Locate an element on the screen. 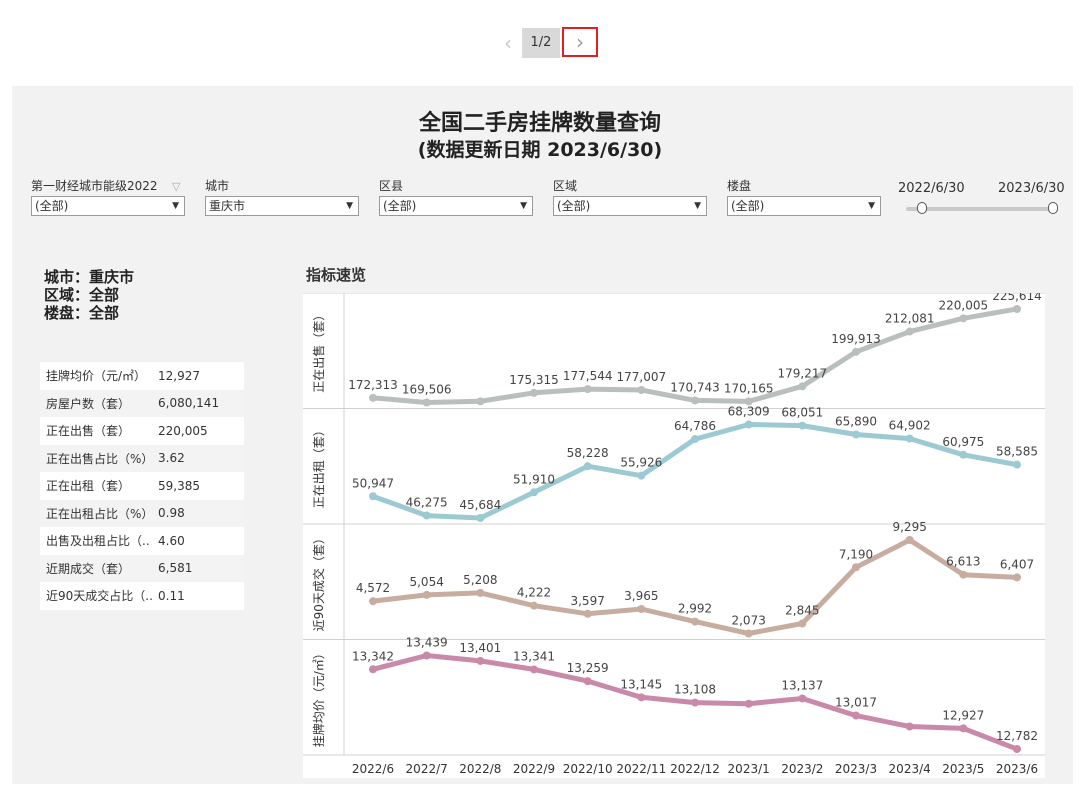 This screenshot has height=787, width=1080. kpi-row: 正在出租占比（%） 0.98 is located at coordinates (142, 513).